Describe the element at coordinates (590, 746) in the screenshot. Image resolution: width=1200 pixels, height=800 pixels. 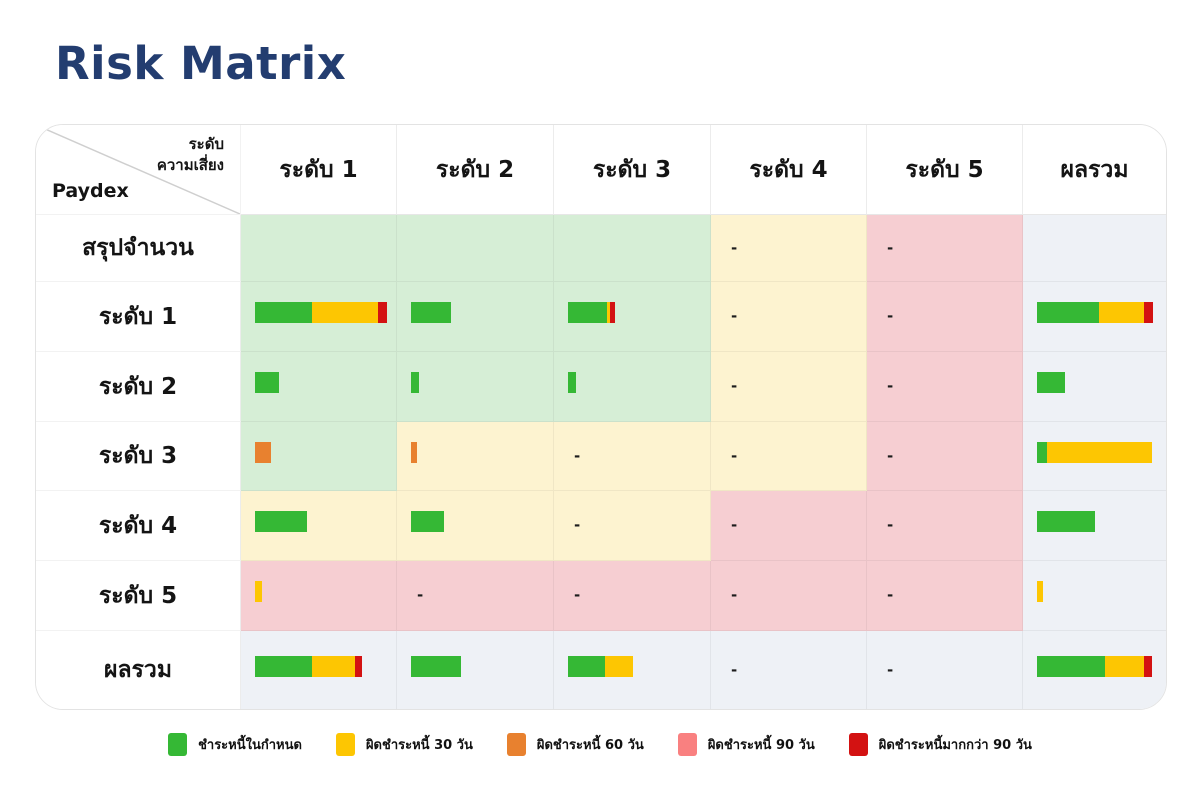
I see `legend-label: ผิดชำระหนี้ 60 วัน` at that location.